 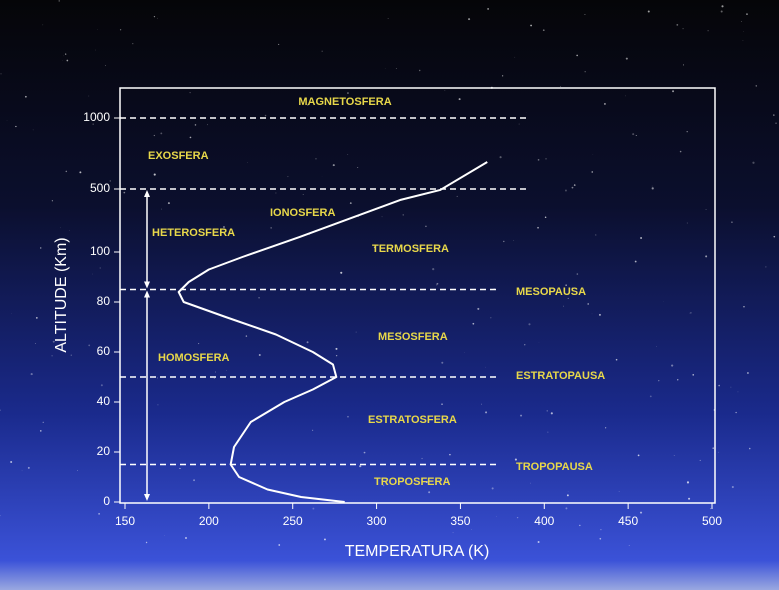 I want to click on x-tick-label: 500, so click(x=712, y=521).